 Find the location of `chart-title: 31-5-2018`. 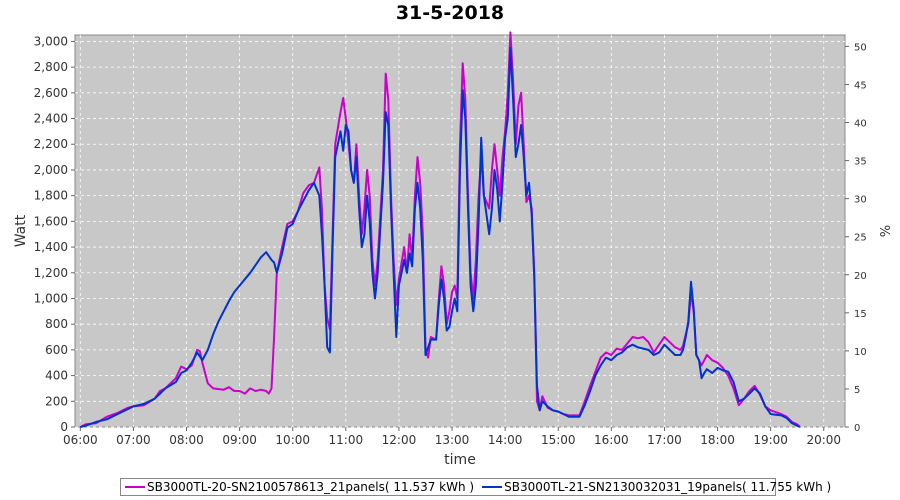

chart-title: 31-5-2018 is located at coordinates (450, 13).